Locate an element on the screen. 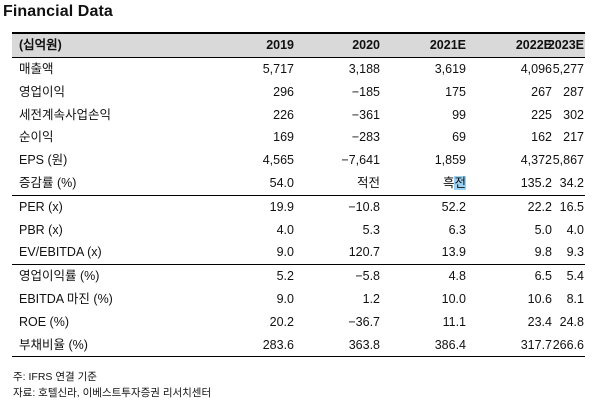 This screenshot has height=402, width=600. value-cell: 9.3 is located at coordinates (575, 252).